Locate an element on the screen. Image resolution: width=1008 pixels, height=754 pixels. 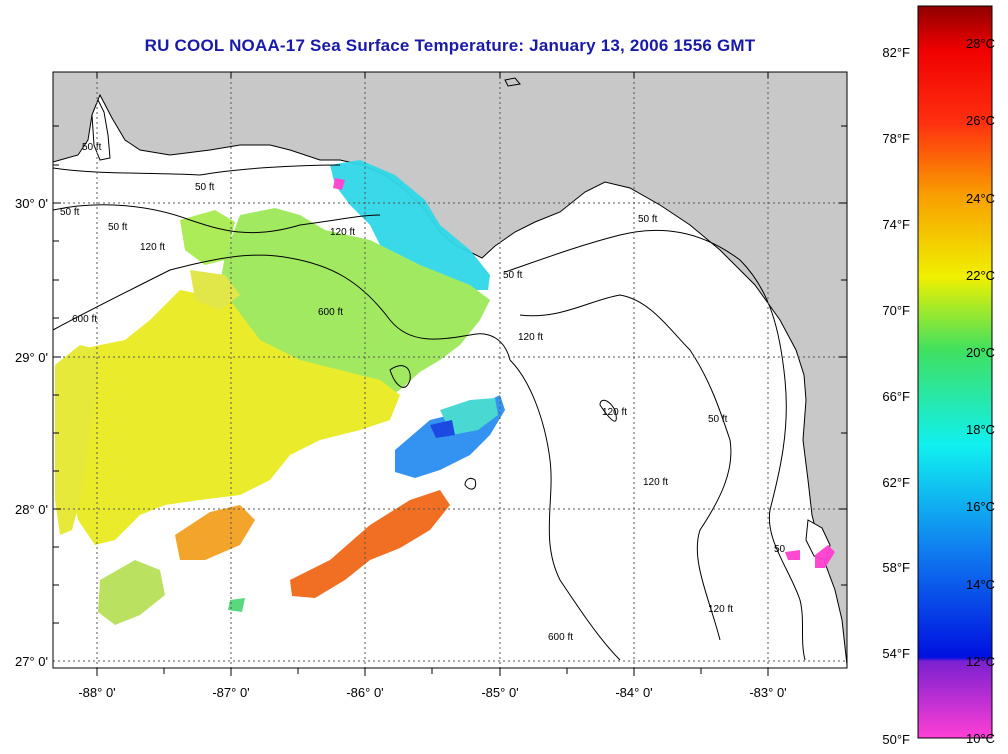
lat-label: 29° 0' is located at coordinates (31, 357).